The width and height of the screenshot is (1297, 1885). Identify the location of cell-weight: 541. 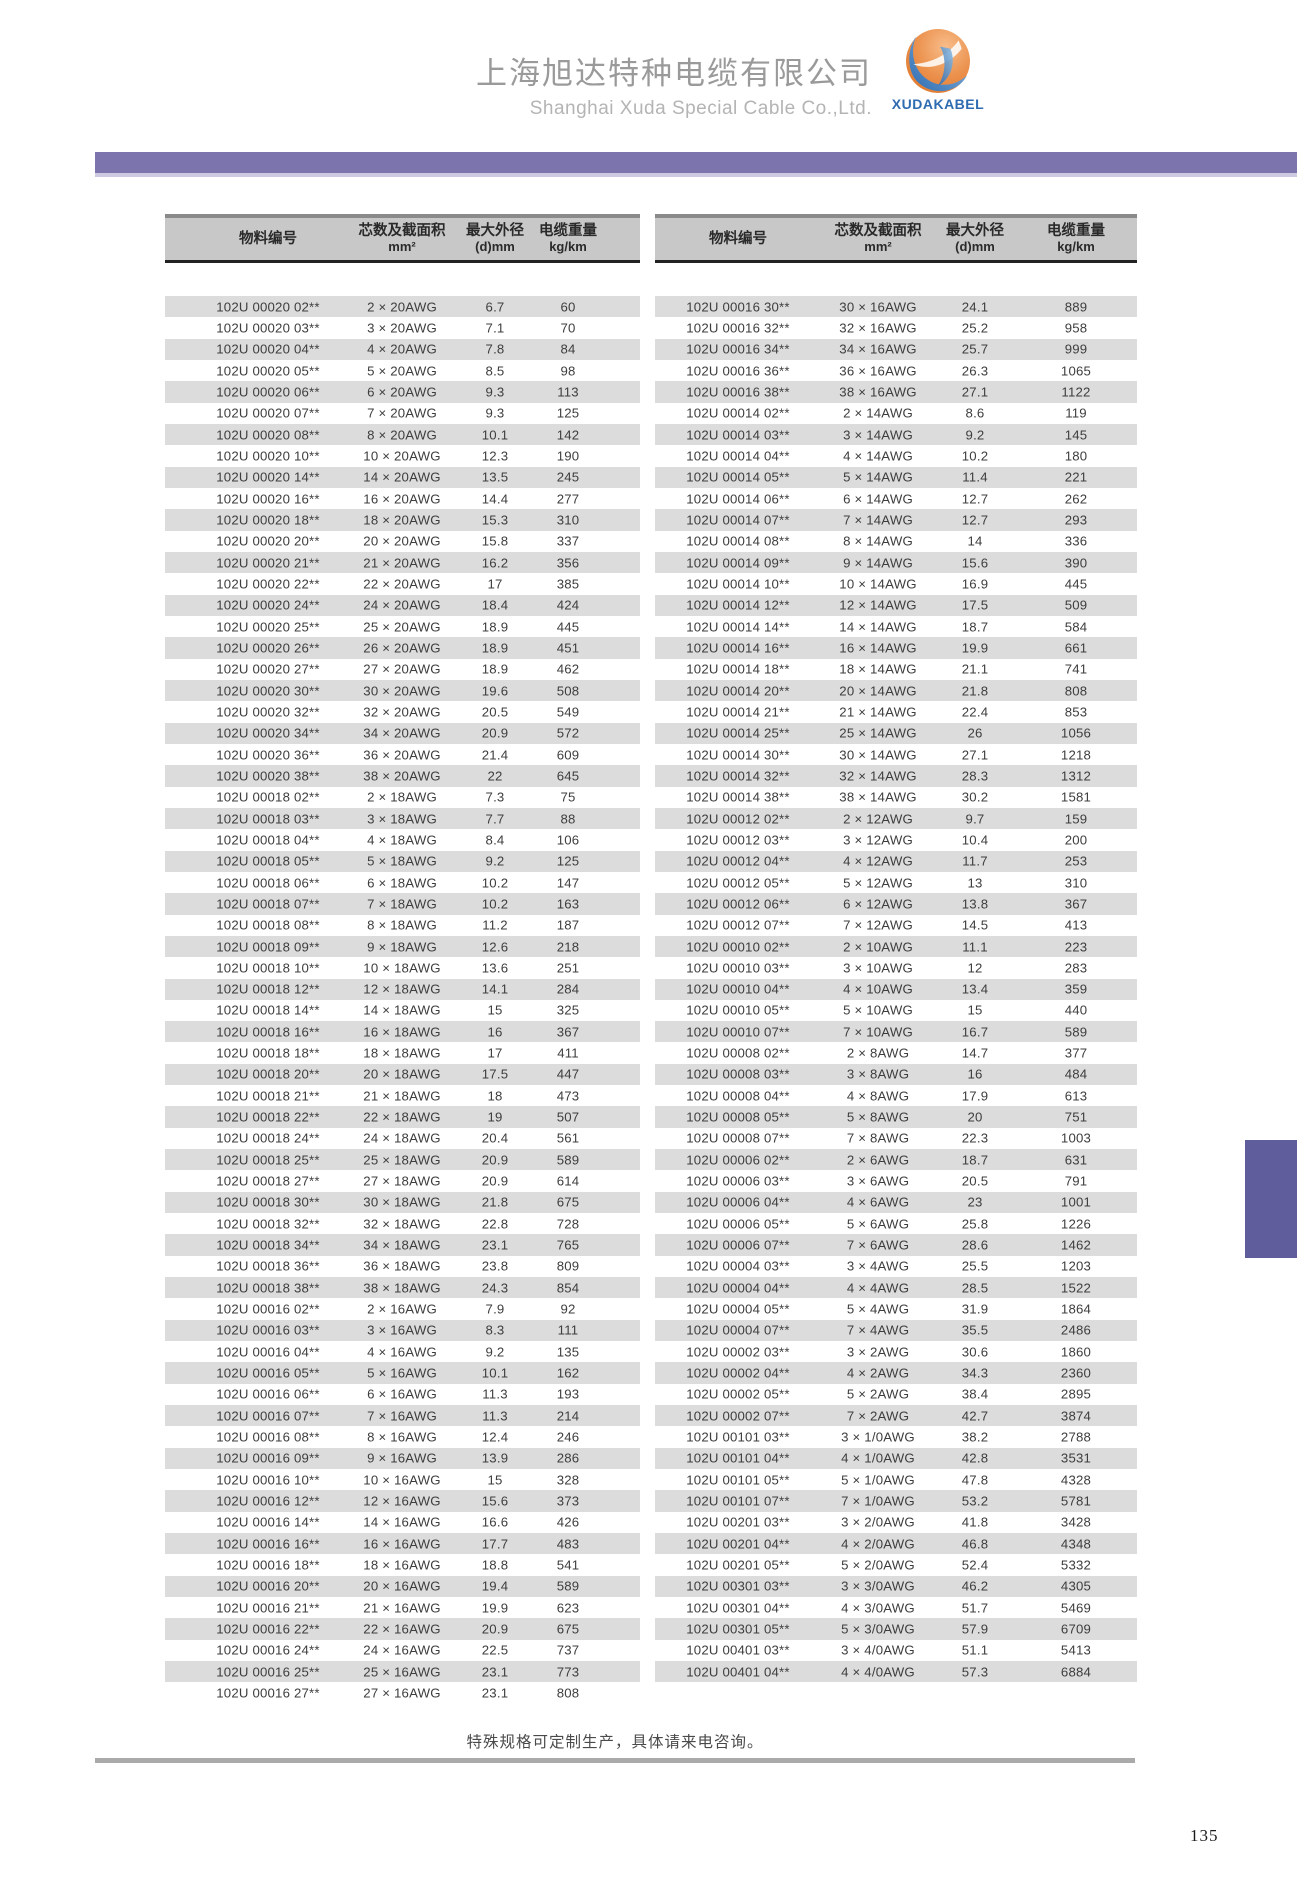
(568, 1565).